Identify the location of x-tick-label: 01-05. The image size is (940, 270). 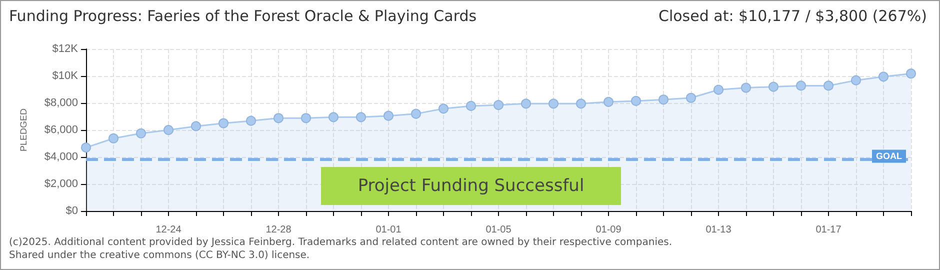
(499, 230).